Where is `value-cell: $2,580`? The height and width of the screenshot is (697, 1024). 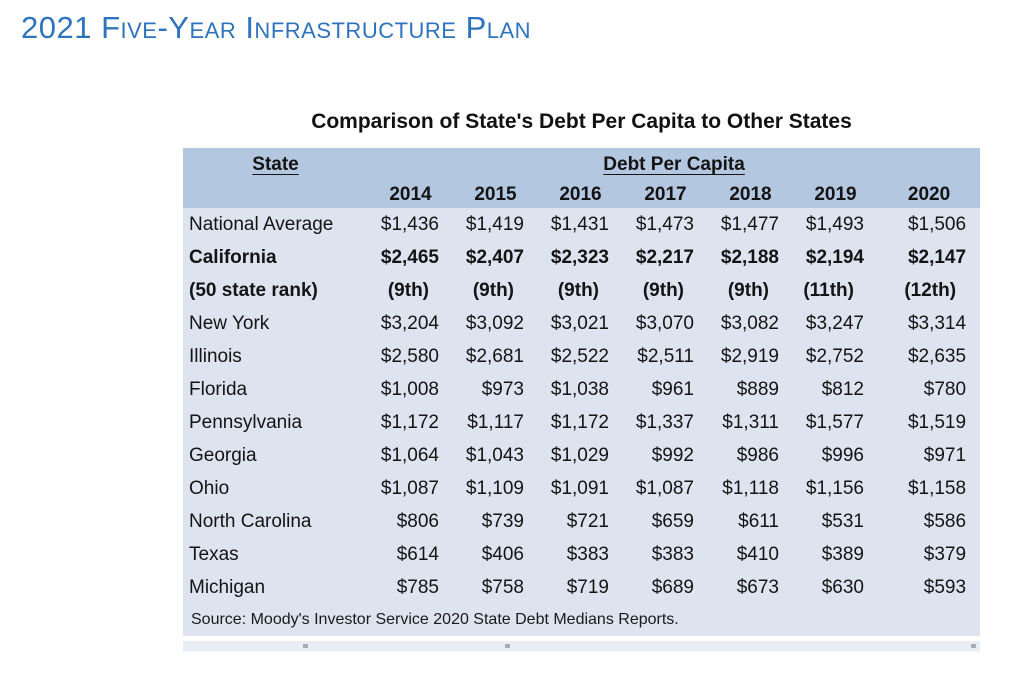 value-cell: $2,580 is located at coordinates (410, 356).